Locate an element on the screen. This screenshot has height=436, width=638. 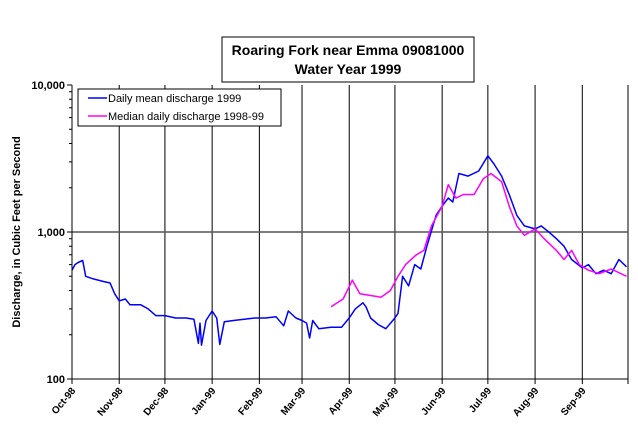
chart-title: Roaring Fork near Emma 09081000 is located at coordinates (348, 50).